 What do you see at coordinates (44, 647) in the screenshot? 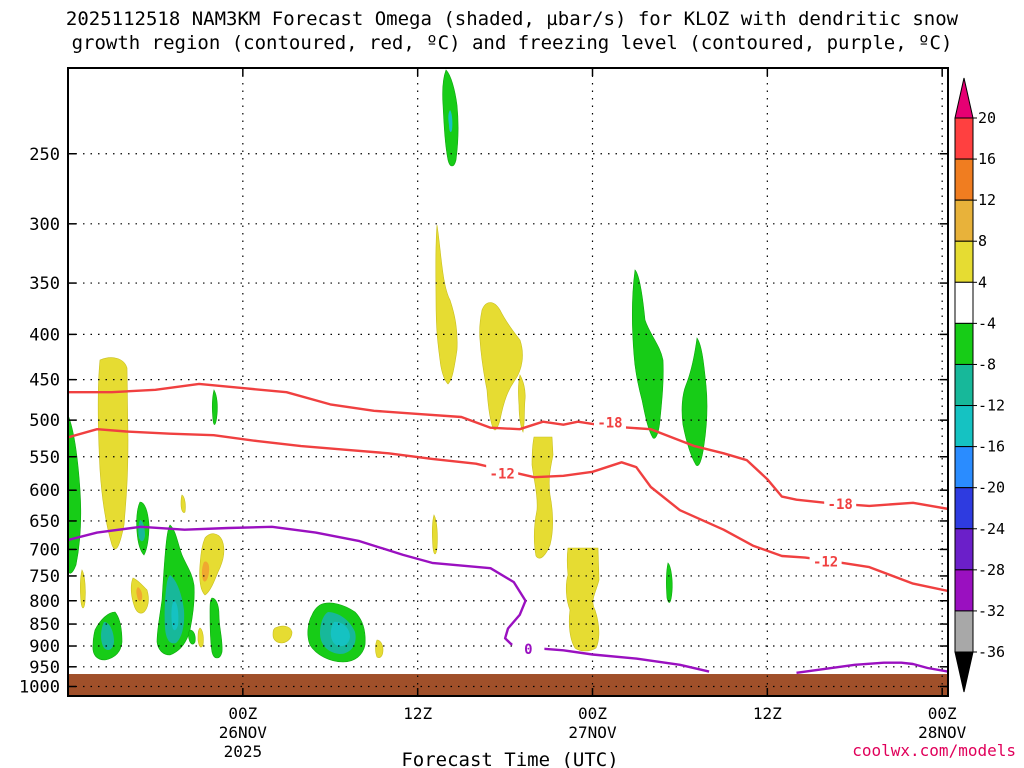
I see `y-tick-label: 900` at bounding box center [44, 647].